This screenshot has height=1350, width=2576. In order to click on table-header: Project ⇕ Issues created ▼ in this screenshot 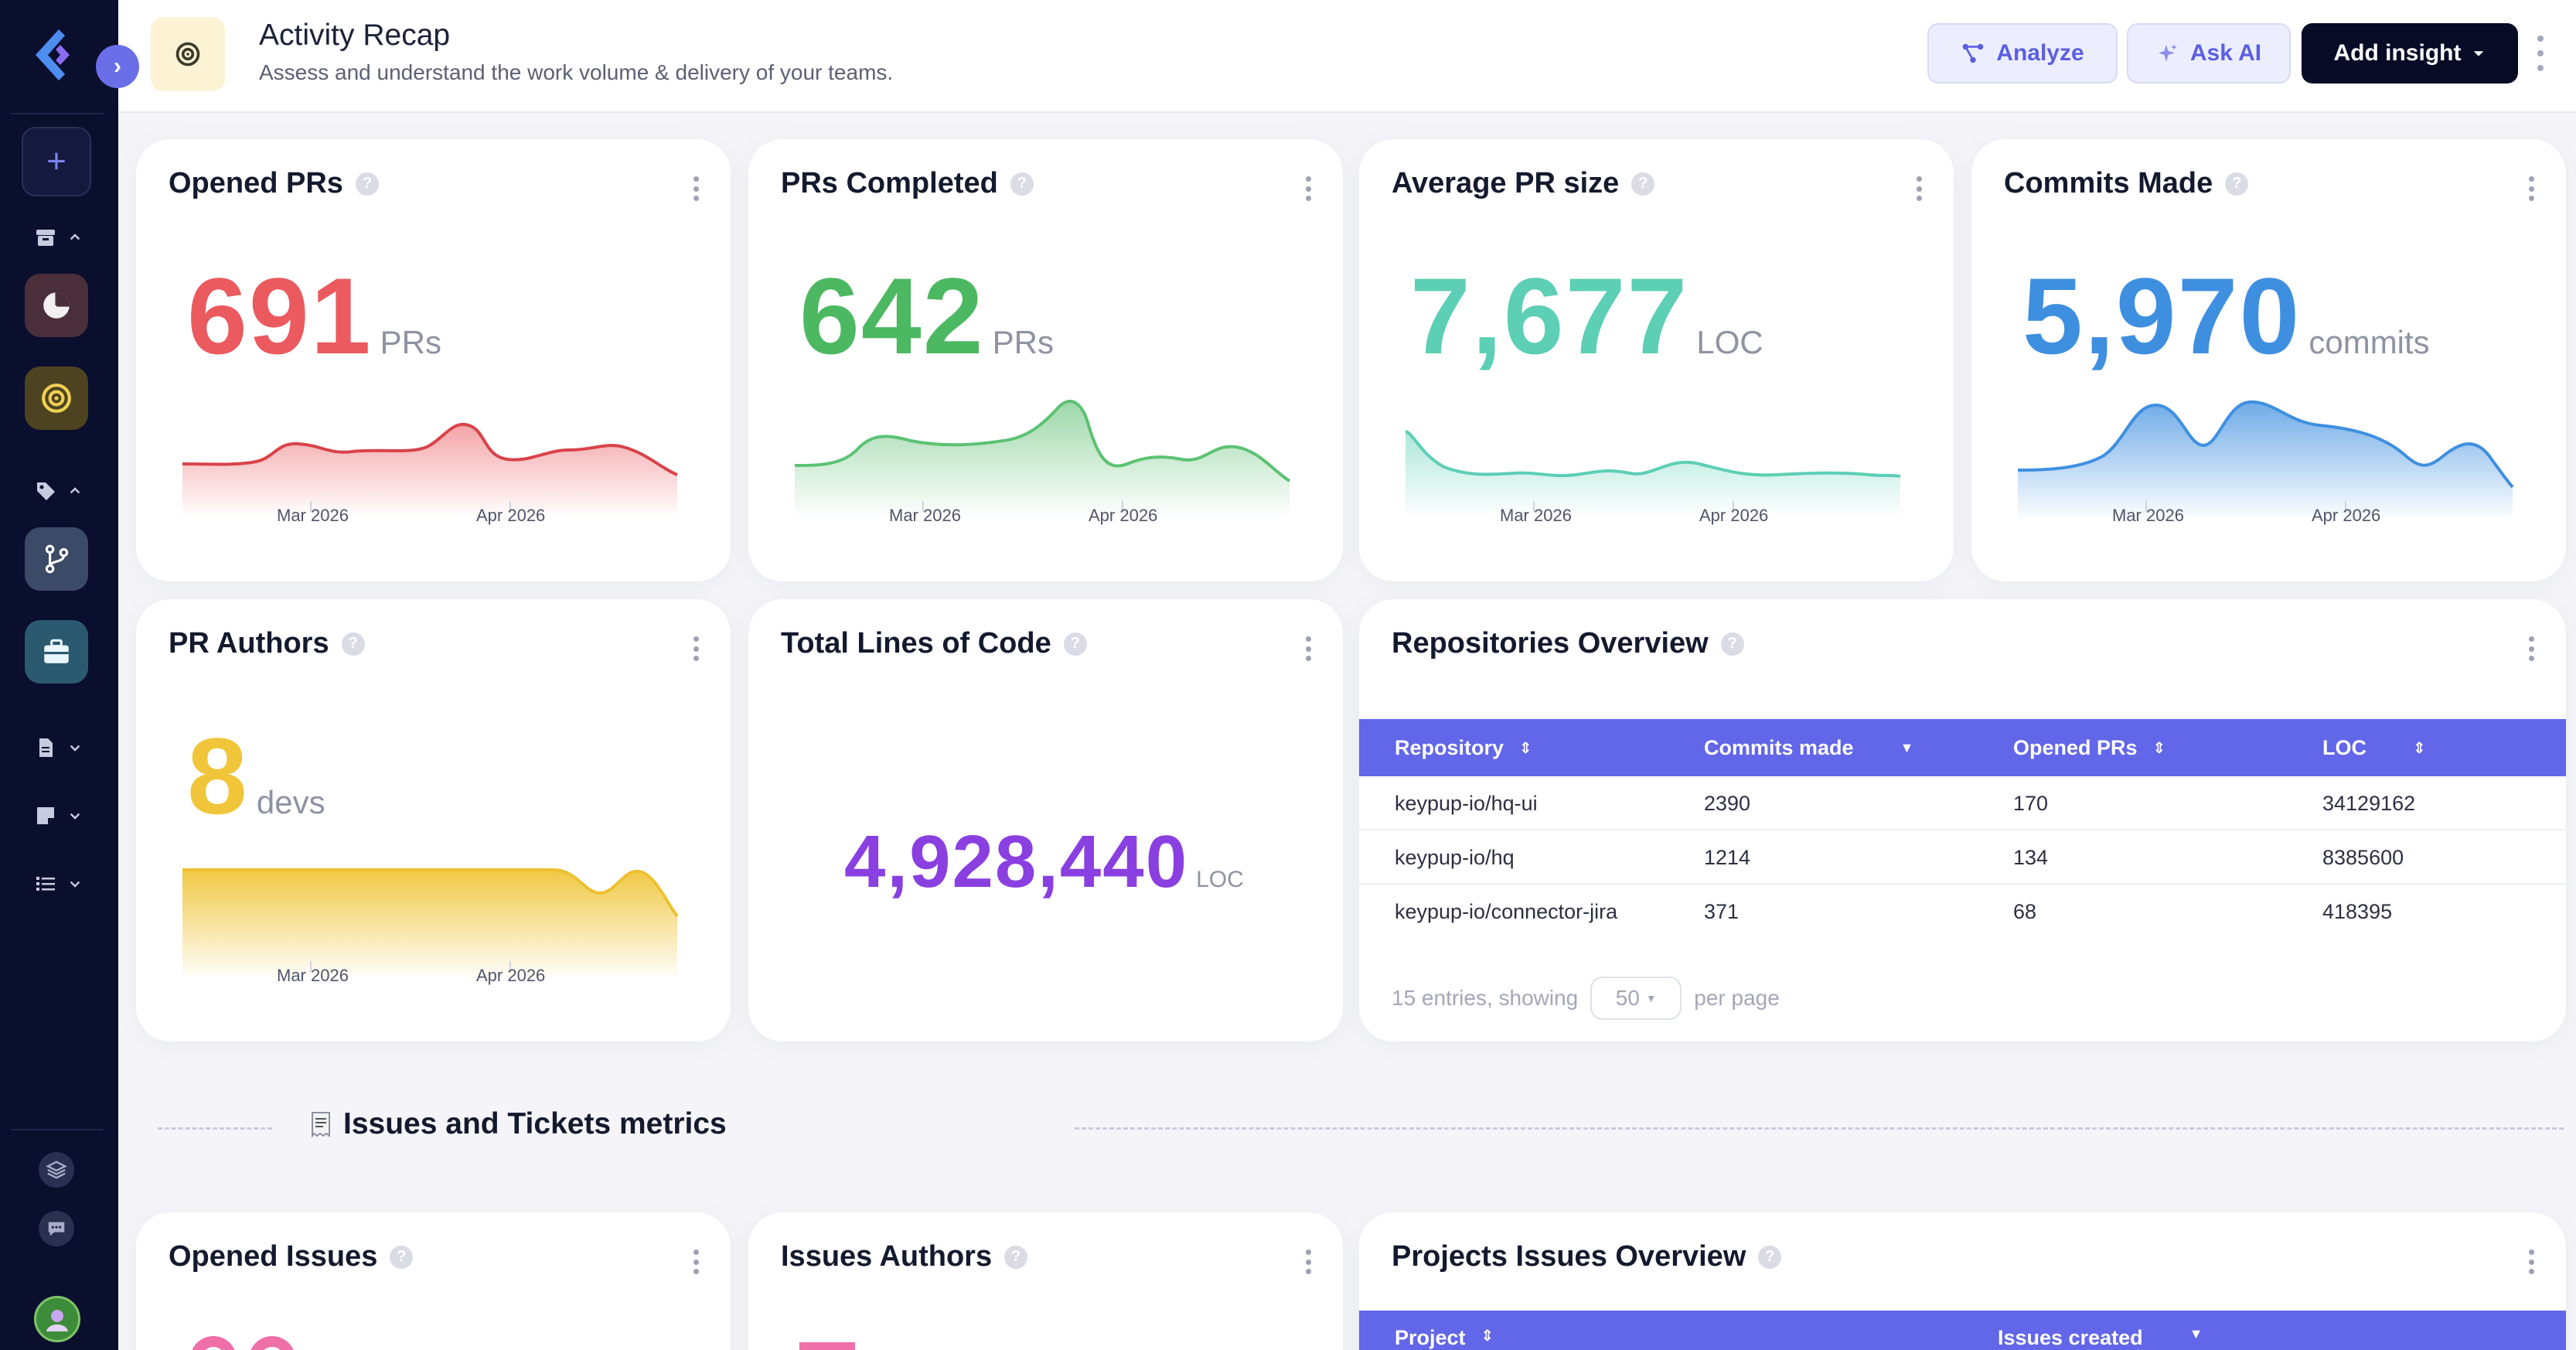, I will do `click(1962, 1330)`.